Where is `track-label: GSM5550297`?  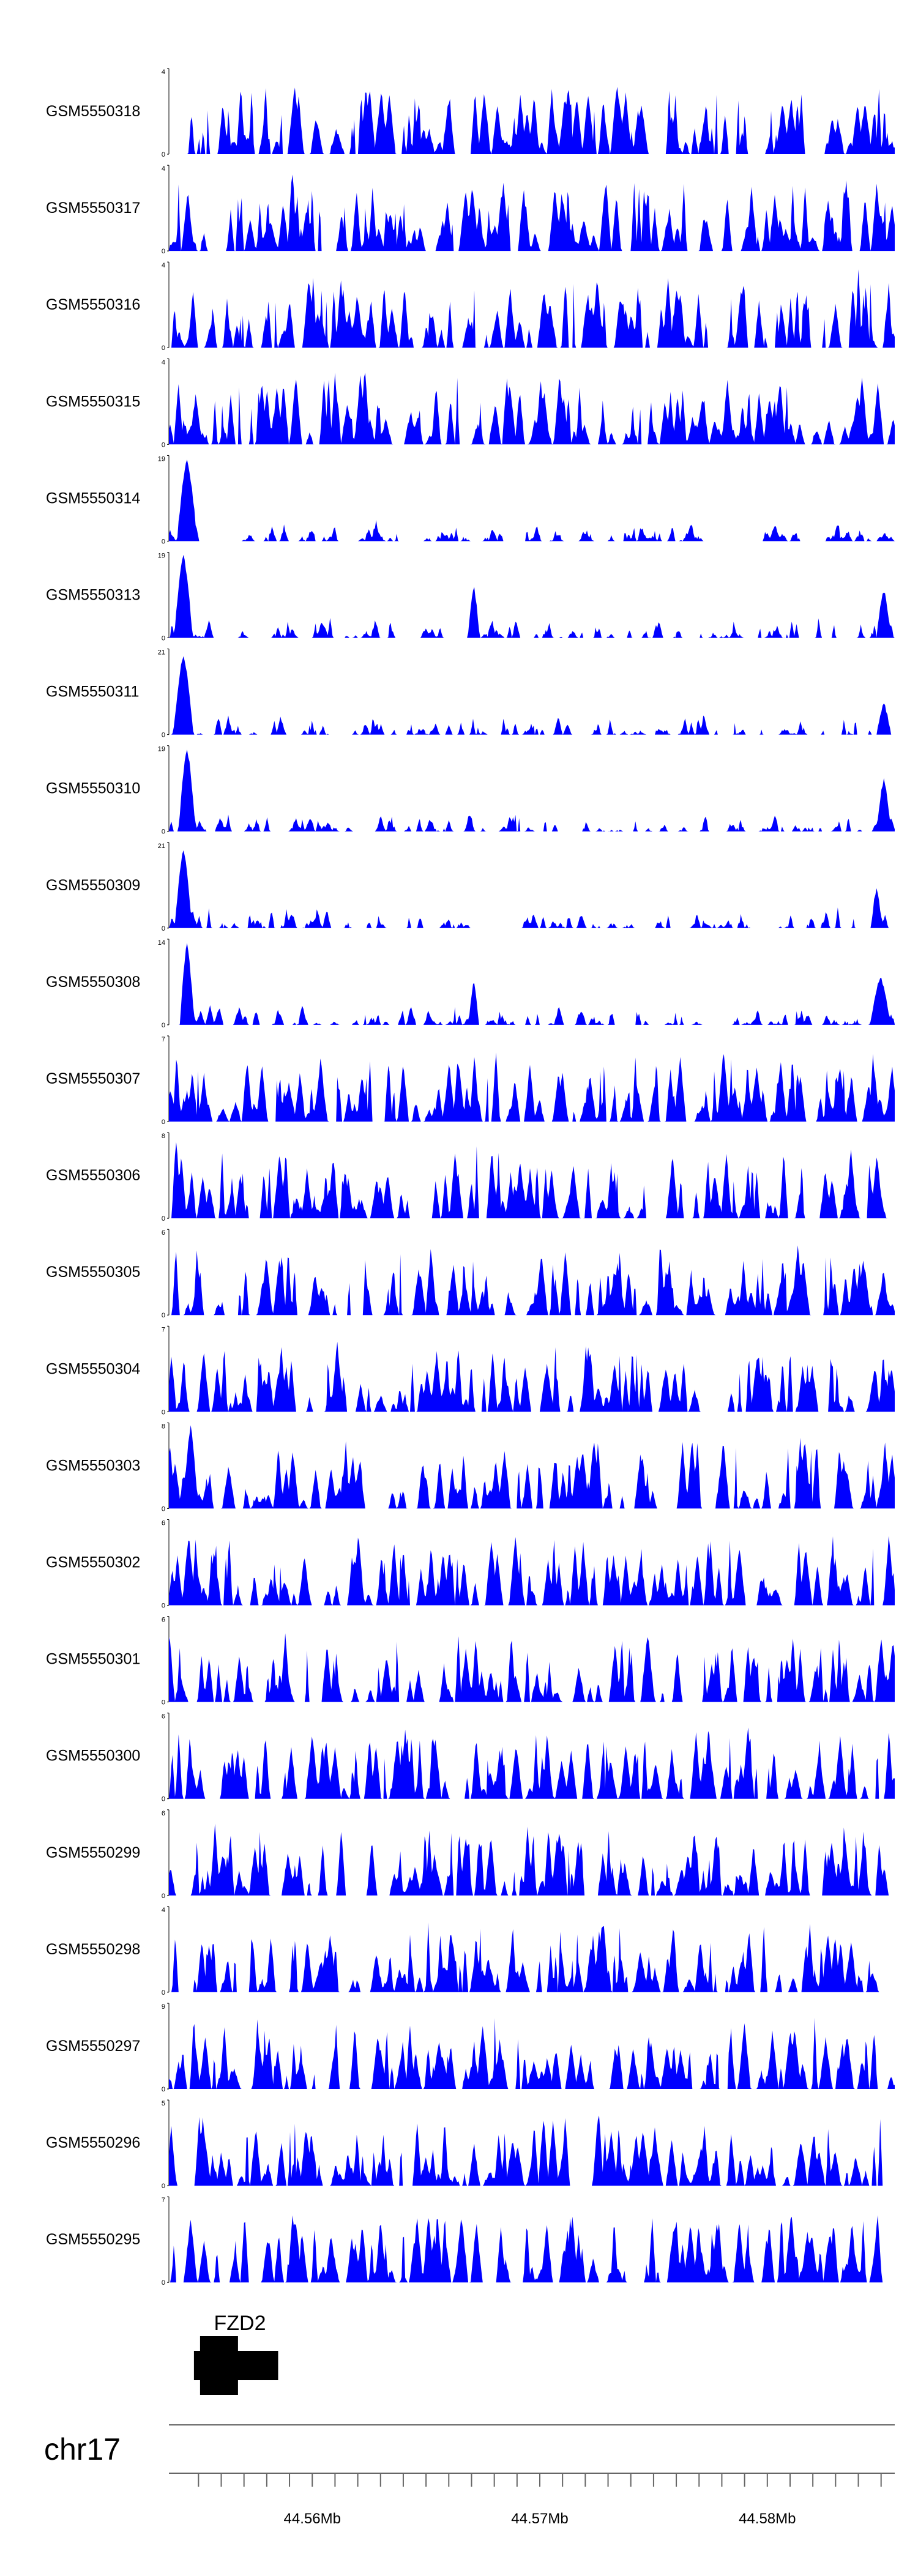 track-label: GSM5550297 is located at coordinates (93, 2046).